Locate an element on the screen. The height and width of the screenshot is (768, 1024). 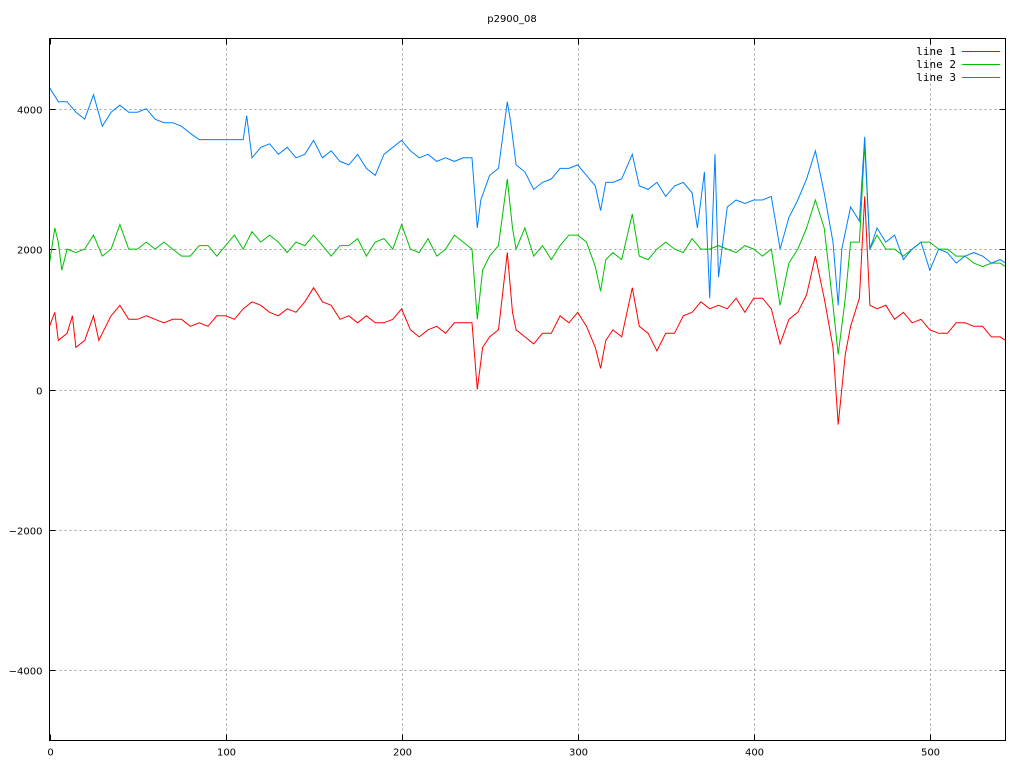
x-tick-label: 500 is located at coordinates (930, 753).